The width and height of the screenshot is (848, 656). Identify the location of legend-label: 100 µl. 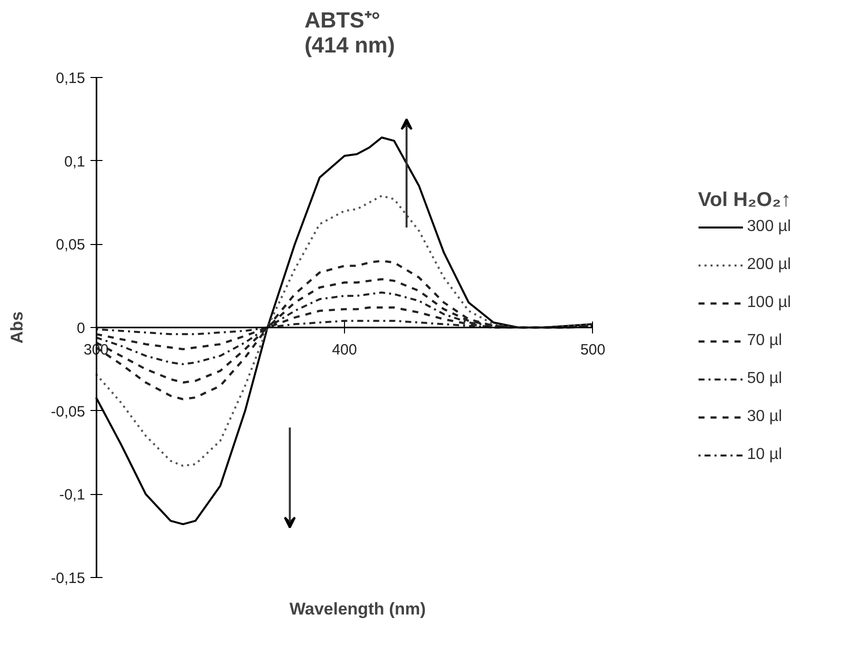
(769, 303).